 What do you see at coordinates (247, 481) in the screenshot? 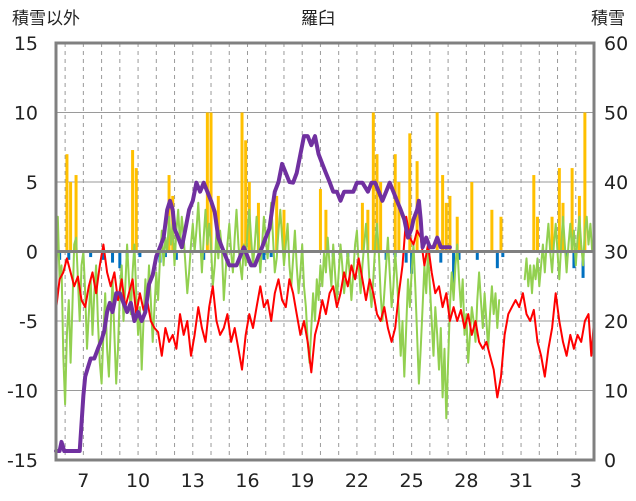
I see `x-tick-label: 16` at bounding box center [247, 481].